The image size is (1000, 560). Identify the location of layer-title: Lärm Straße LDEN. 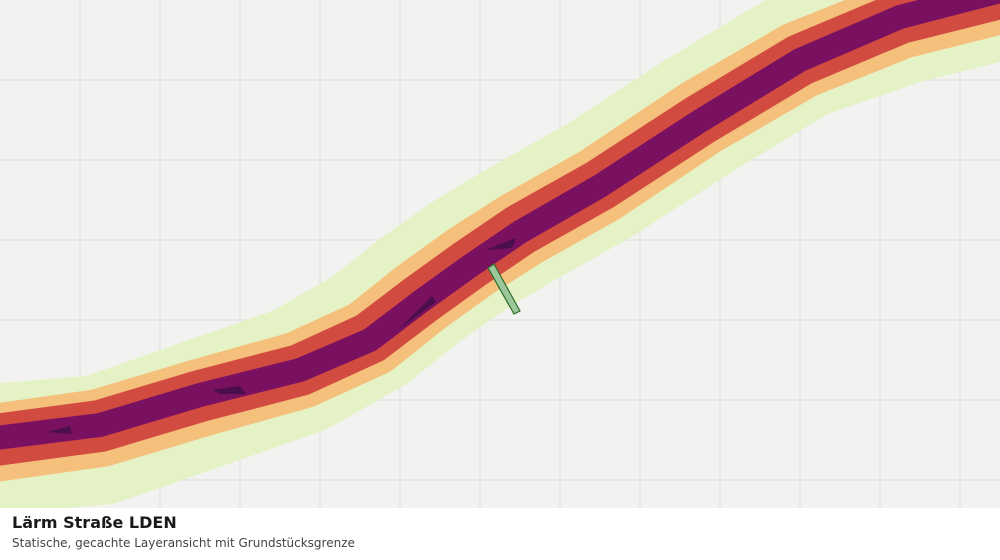
(94, 522).